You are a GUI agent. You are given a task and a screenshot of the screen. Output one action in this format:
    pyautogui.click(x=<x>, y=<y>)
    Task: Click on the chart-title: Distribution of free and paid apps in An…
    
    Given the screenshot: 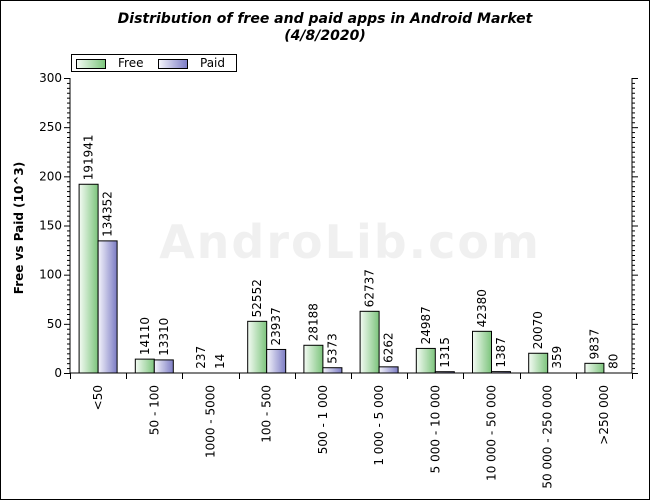 What is the action you would take?
    pyautogui.click(x=325, y=19)
    